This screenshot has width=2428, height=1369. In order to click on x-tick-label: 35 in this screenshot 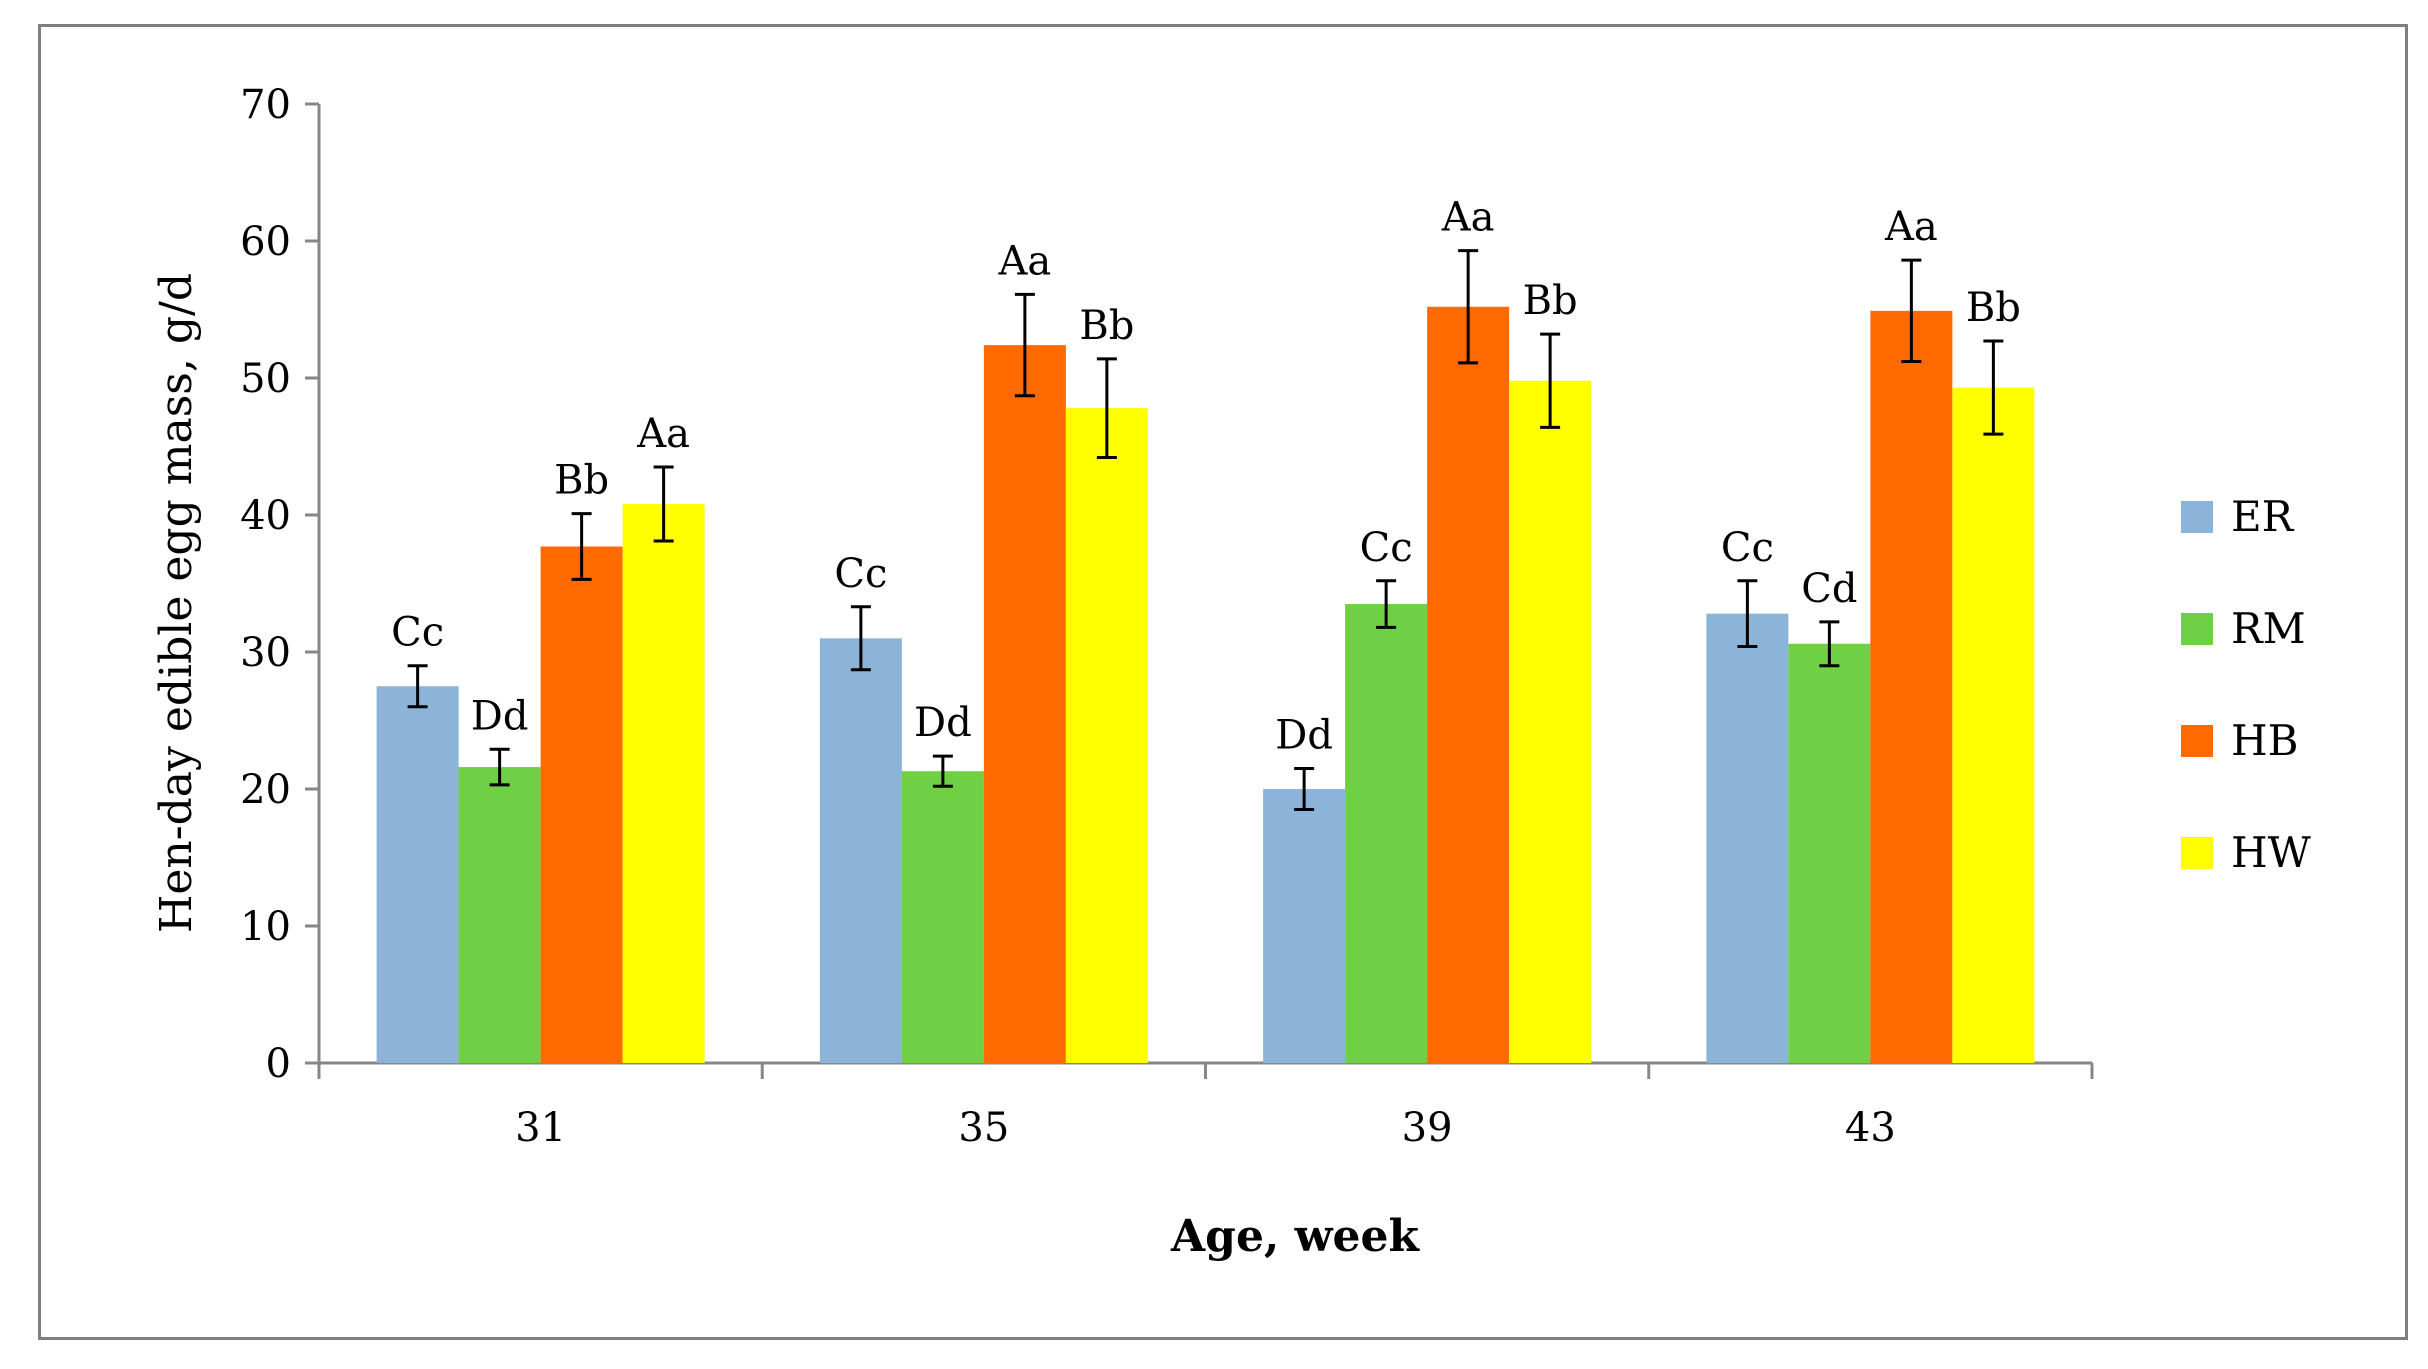, I will do `click(983, 1128)`.